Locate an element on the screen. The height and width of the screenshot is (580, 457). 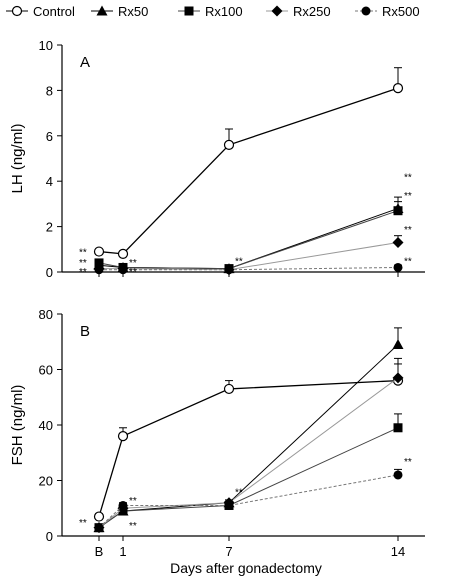
y-tick-label: 10 is located at coordinates (46, 45).